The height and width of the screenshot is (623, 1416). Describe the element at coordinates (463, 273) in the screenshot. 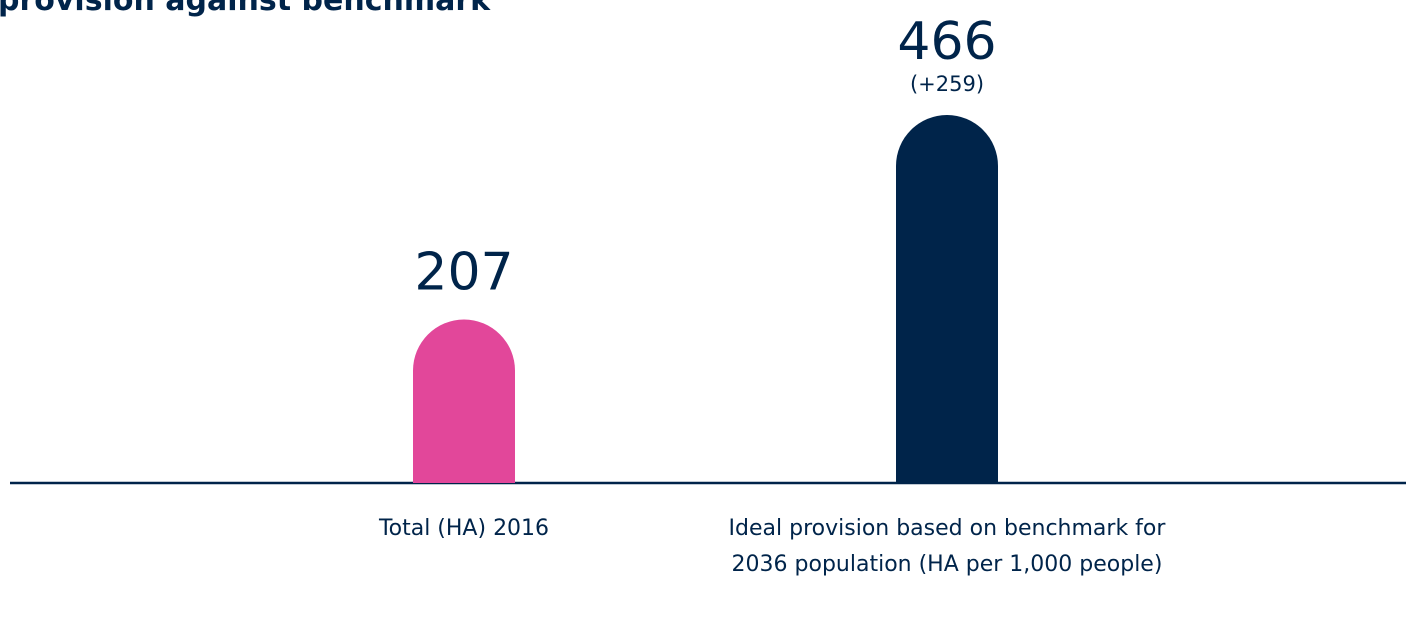

I see `value-label: 207` at that location.